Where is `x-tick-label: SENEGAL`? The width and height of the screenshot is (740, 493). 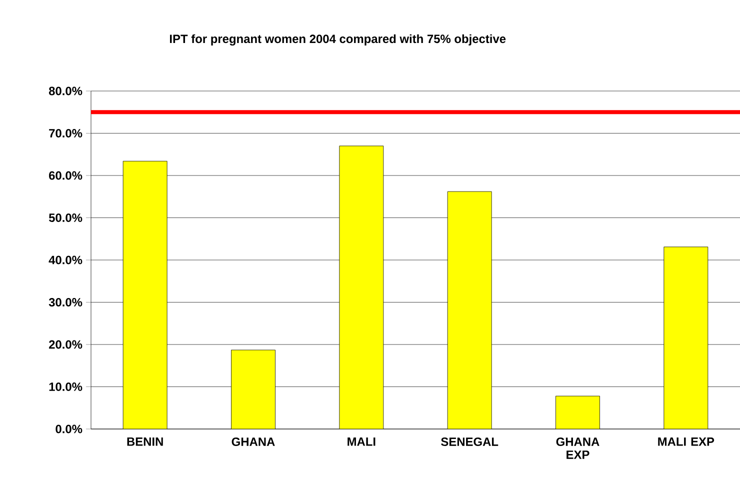 x-tick-label: SENEGAL is located at coordinates (469, 442).